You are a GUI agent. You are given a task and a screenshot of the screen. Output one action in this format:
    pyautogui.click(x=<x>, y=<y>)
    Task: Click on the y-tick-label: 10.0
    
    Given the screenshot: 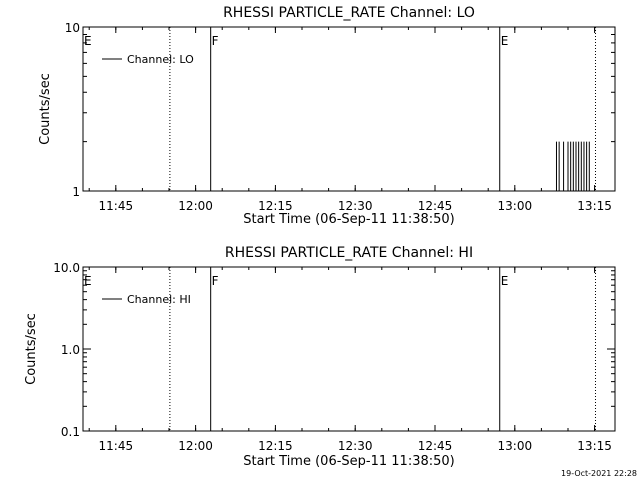 What is the action you would take?
    pyautogui.click(x=66, y=268)
    